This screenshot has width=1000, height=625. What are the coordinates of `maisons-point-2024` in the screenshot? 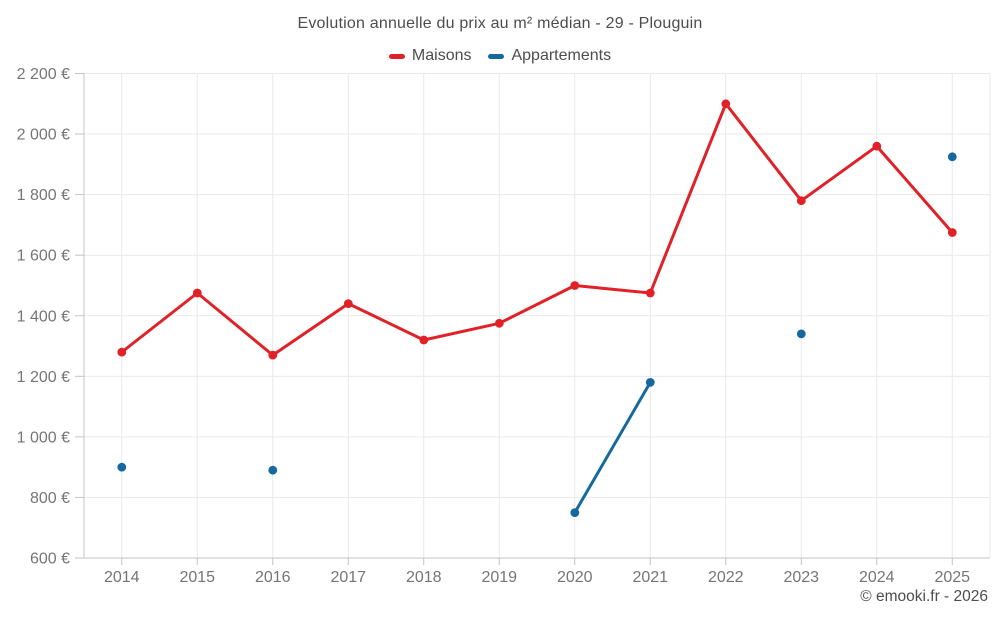 It's located at (877, 146).